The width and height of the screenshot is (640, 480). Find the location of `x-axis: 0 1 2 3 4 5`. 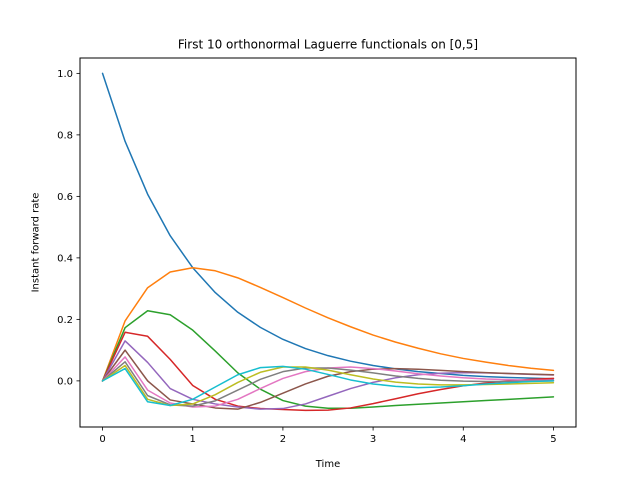

x-axis: 0 1 2 3 4 5 is located at coordinates (328, 436).